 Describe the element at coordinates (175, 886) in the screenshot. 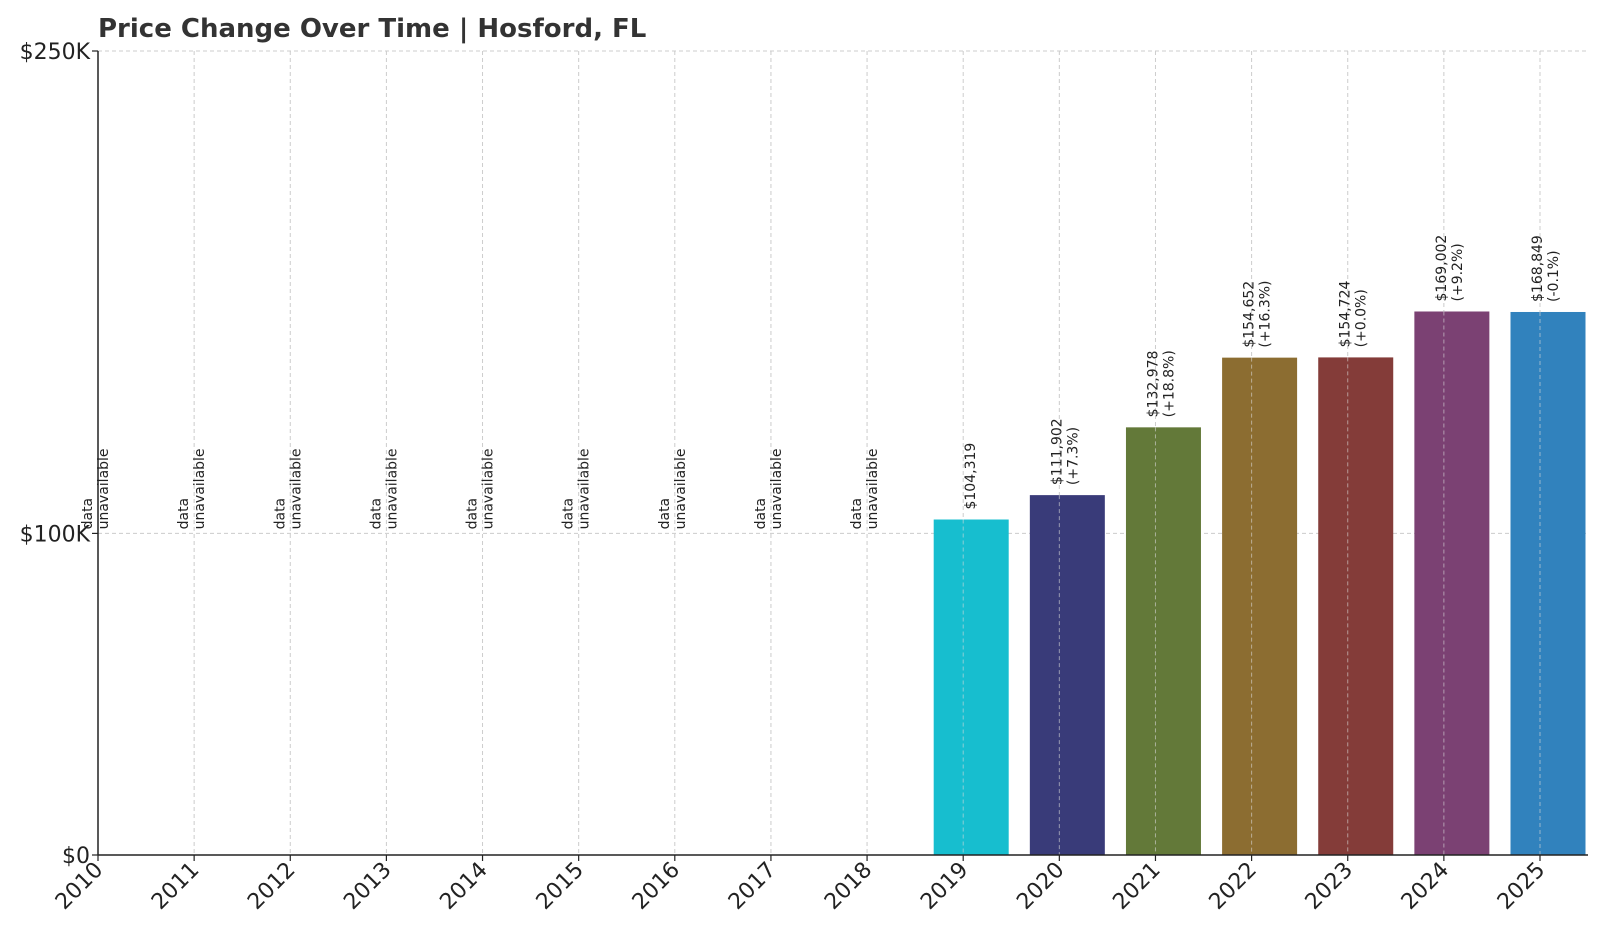

I see `x-tick-label-2011: 2011` at that location.